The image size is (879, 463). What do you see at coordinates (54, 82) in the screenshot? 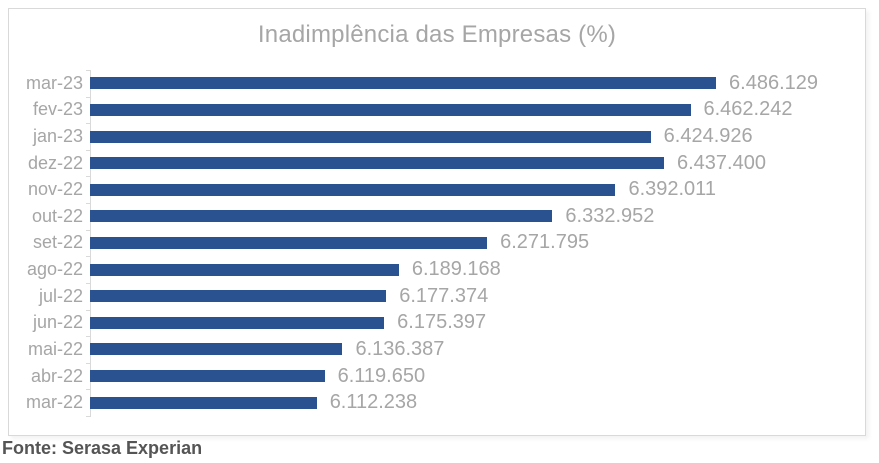
I see `category-label: mar-23` at bounding box center [54, 82].